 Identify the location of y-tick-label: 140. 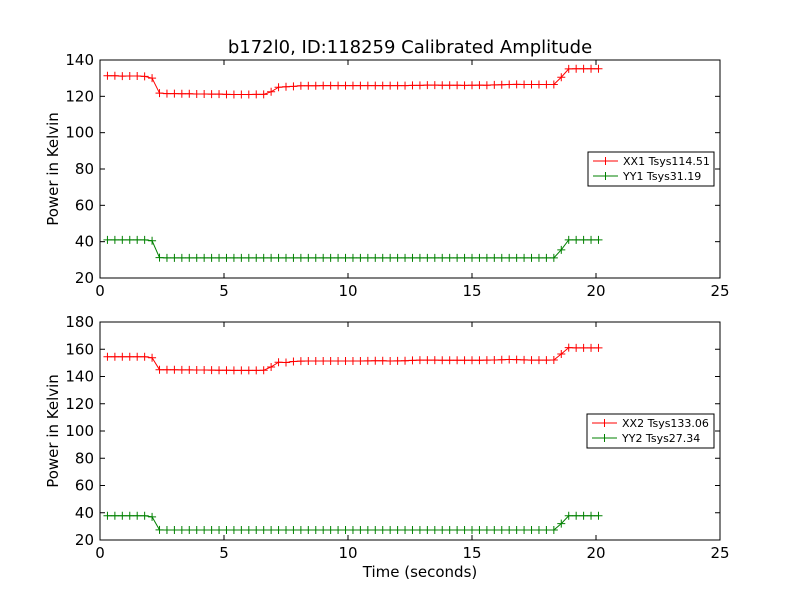
(79, 60).